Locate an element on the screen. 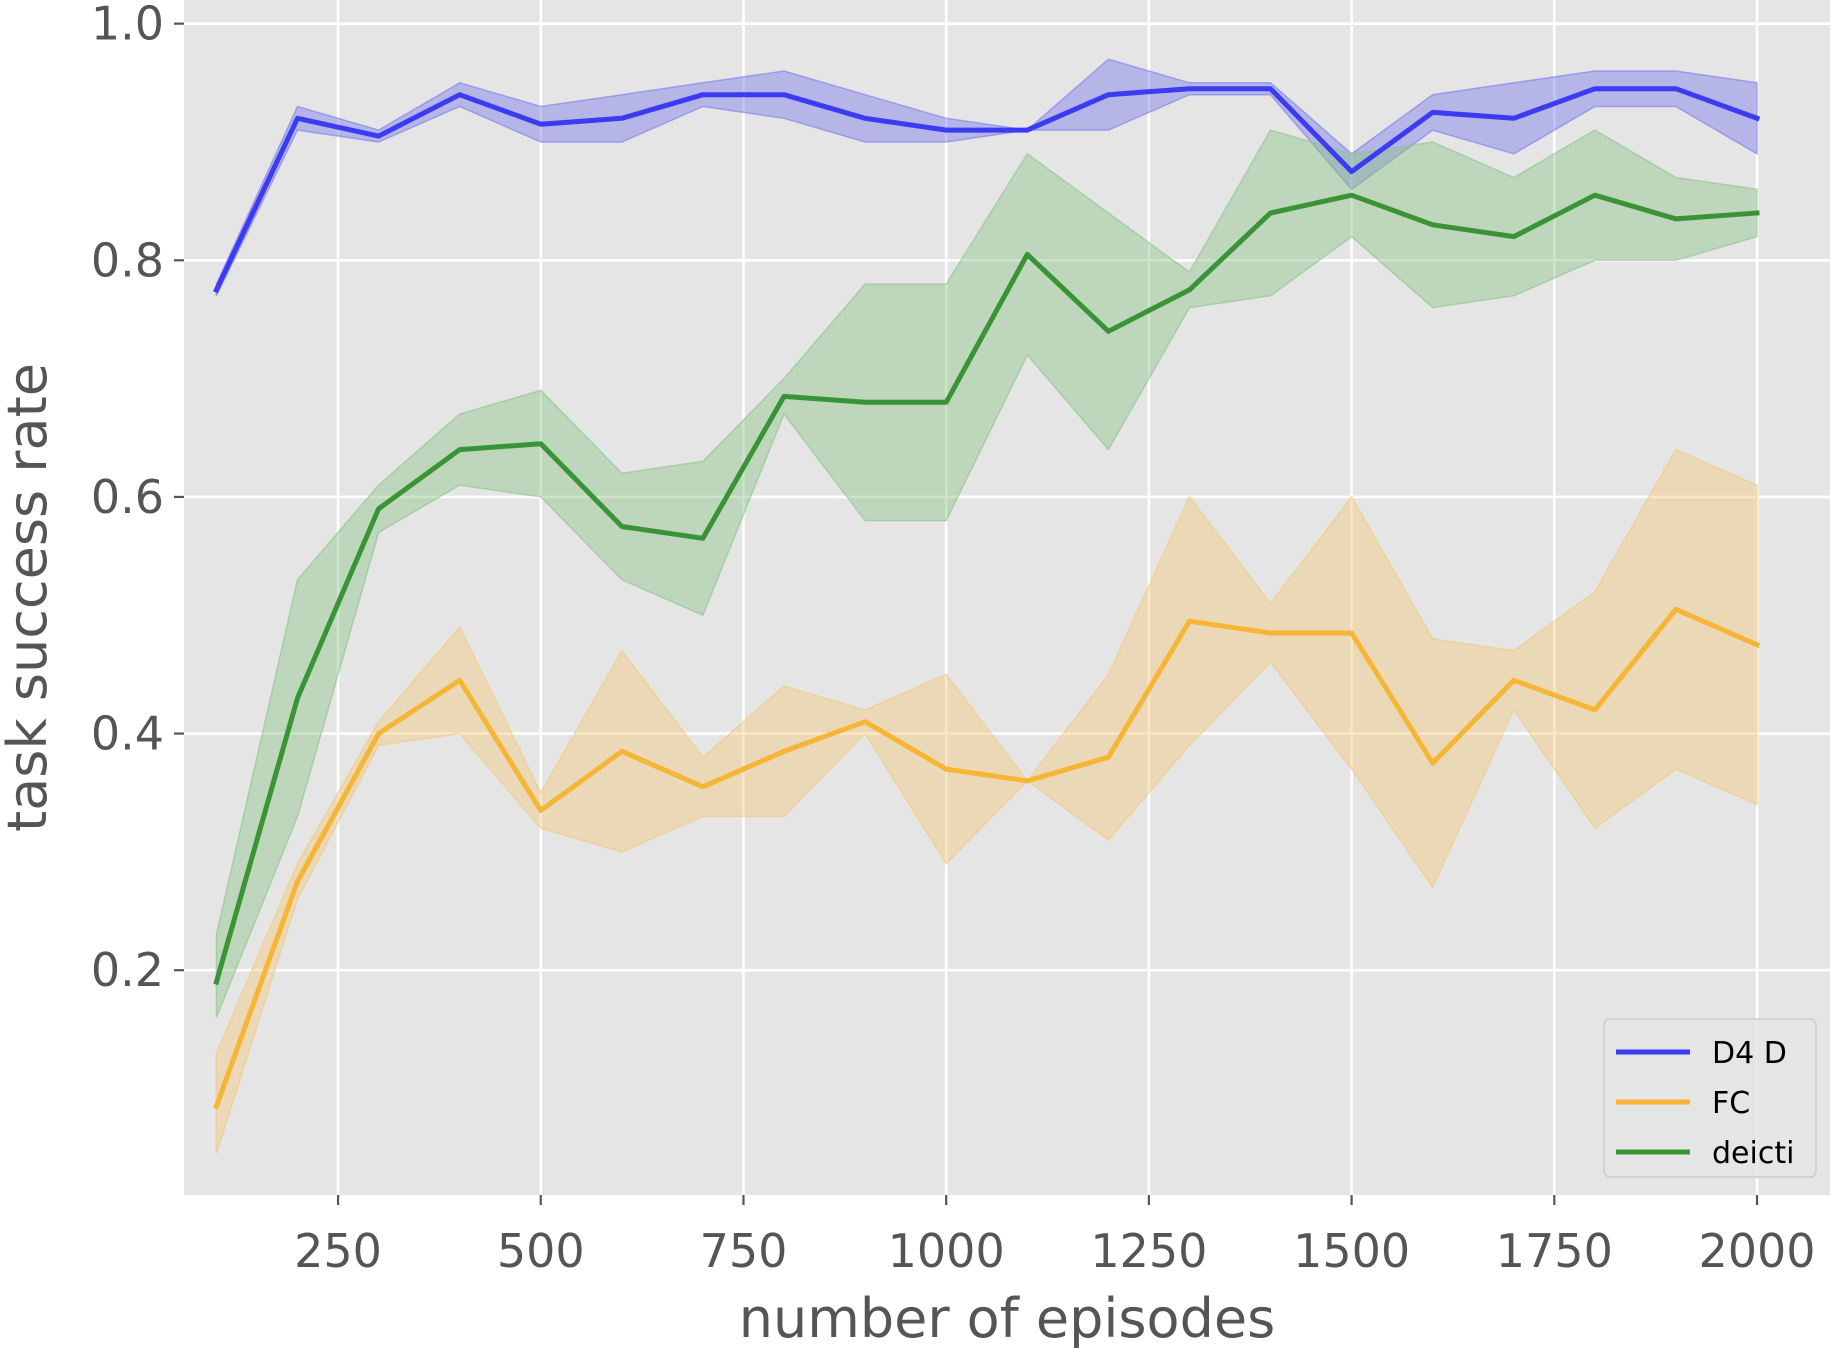  legend: D4 D FC deicti is located at coordinates (1710, 1098).